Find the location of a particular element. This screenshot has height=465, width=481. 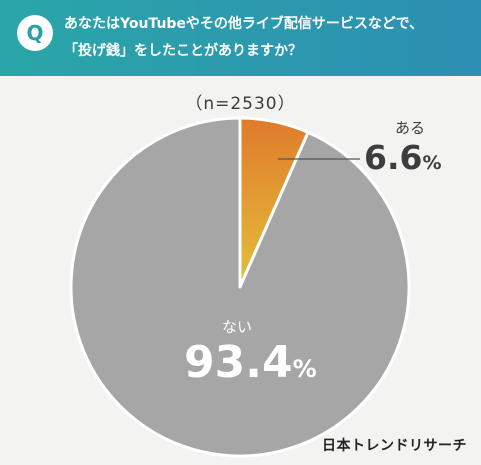

brand-logo-text: 日本トレンドリサーチ is located at coordinates (394, 446).